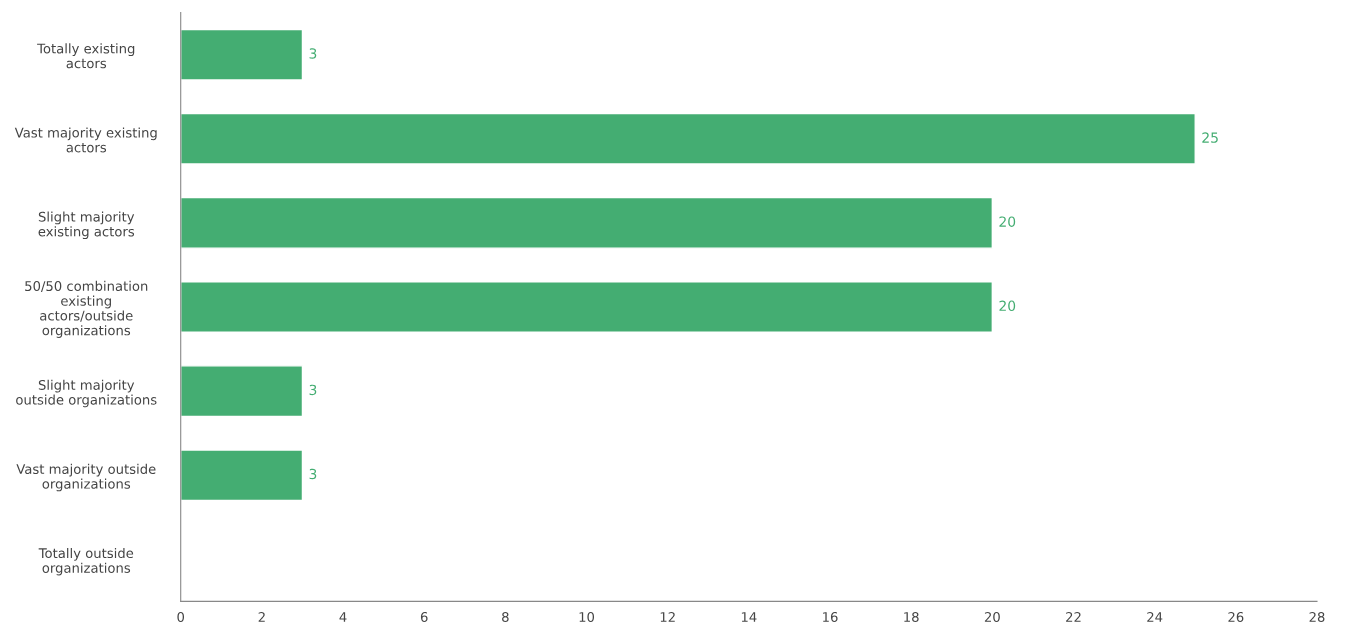  What do you see at coordinates (86, 393) in the screenshot?
I see `y-tick-label: Slight majority outside organizations` at bounding box center [86, 393].